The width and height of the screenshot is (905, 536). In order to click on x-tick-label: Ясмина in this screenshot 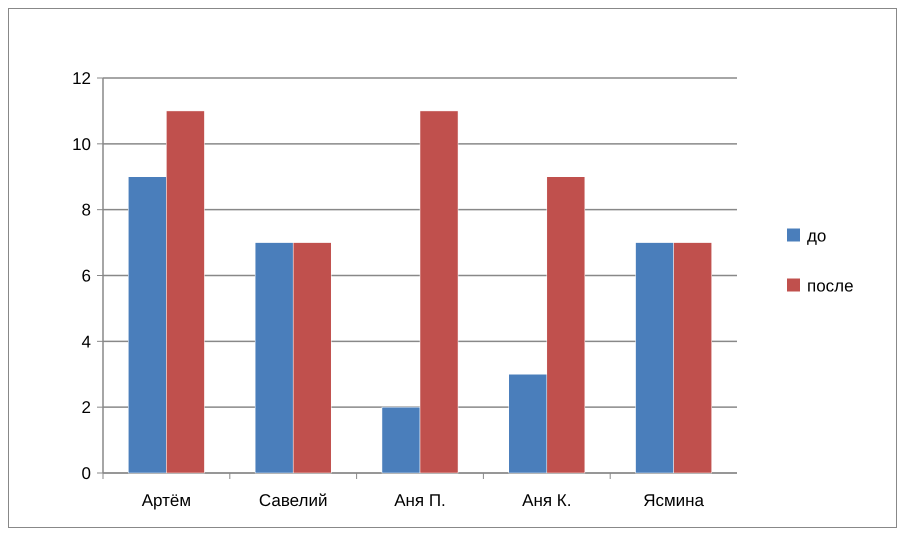, I will do `click(674, 500)`.